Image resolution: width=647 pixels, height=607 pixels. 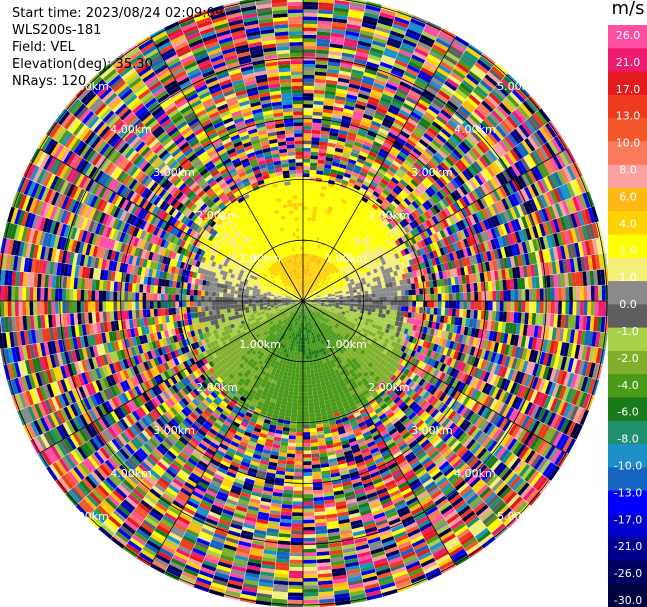 I want to click on colorbar-tick-label: 6.0, so click(x=628, y=196).